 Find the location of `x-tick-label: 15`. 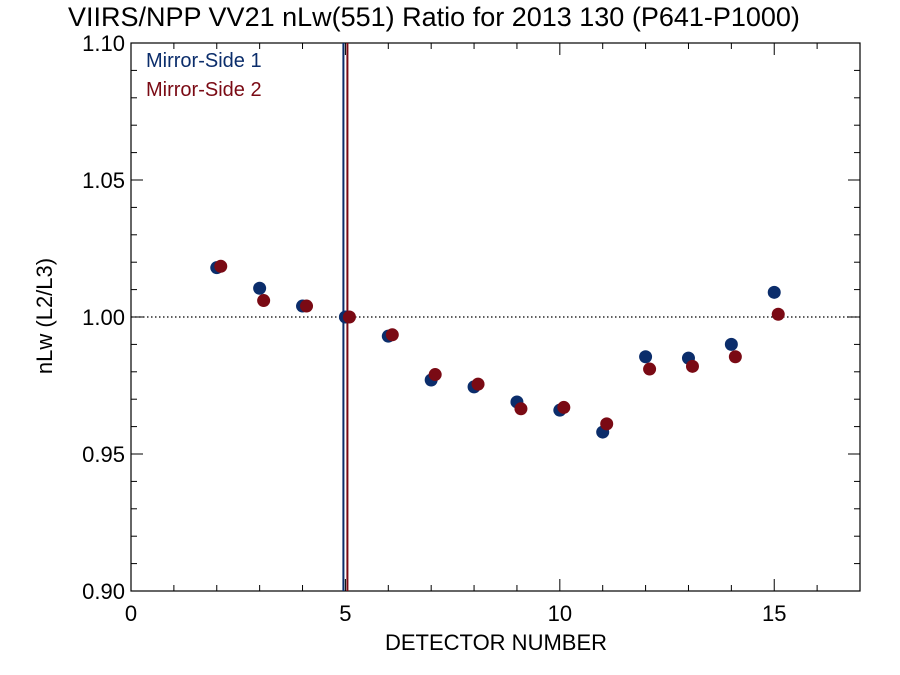

x-tick-label: 15 is located at coordinates (774, 613).